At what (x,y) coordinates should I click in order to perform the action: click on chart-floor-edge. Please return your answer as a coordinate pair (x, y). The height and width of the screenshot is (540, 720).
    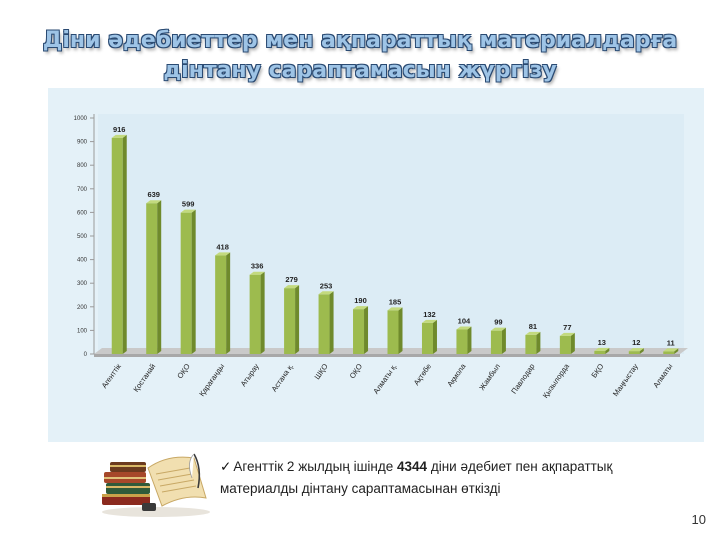
    Looking at the image, I should click on (387, 355).